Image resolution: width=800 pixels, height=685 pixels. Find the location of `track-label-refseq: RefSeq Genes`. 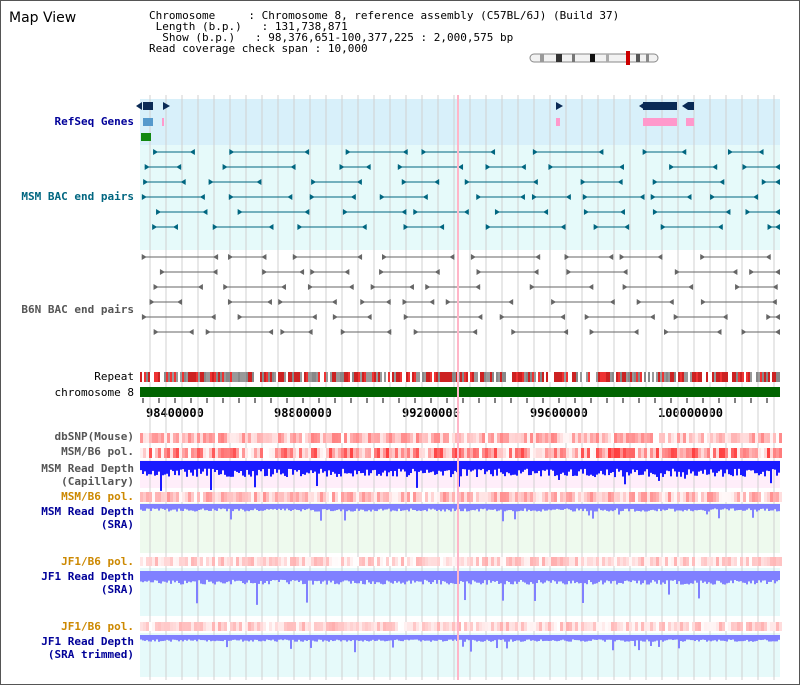

track-label-refseq: RefSeq Genes is located at coordinates (94, 121).